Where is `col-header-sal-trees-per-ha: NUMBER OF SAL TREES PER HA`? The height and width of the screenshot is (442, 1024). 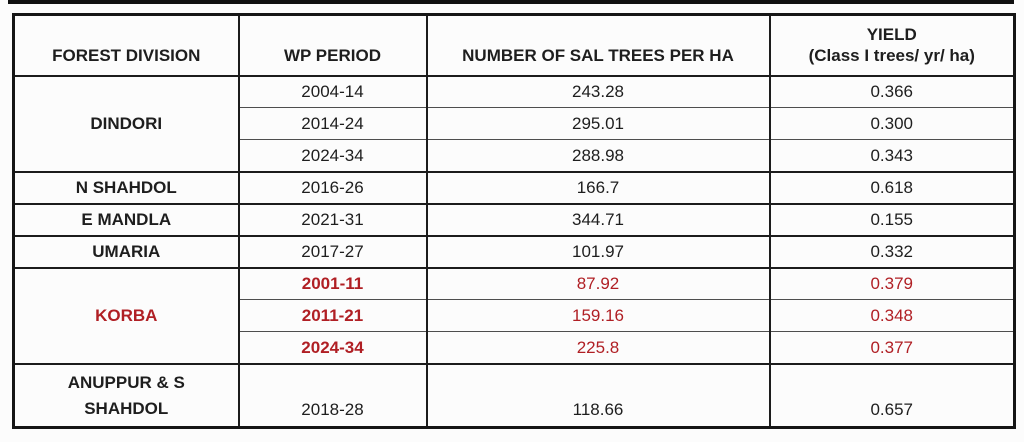
col-header-sal-trees-per-ha: NUMBER OF SAL TREES PER HA is located at coordinates (598, 45).